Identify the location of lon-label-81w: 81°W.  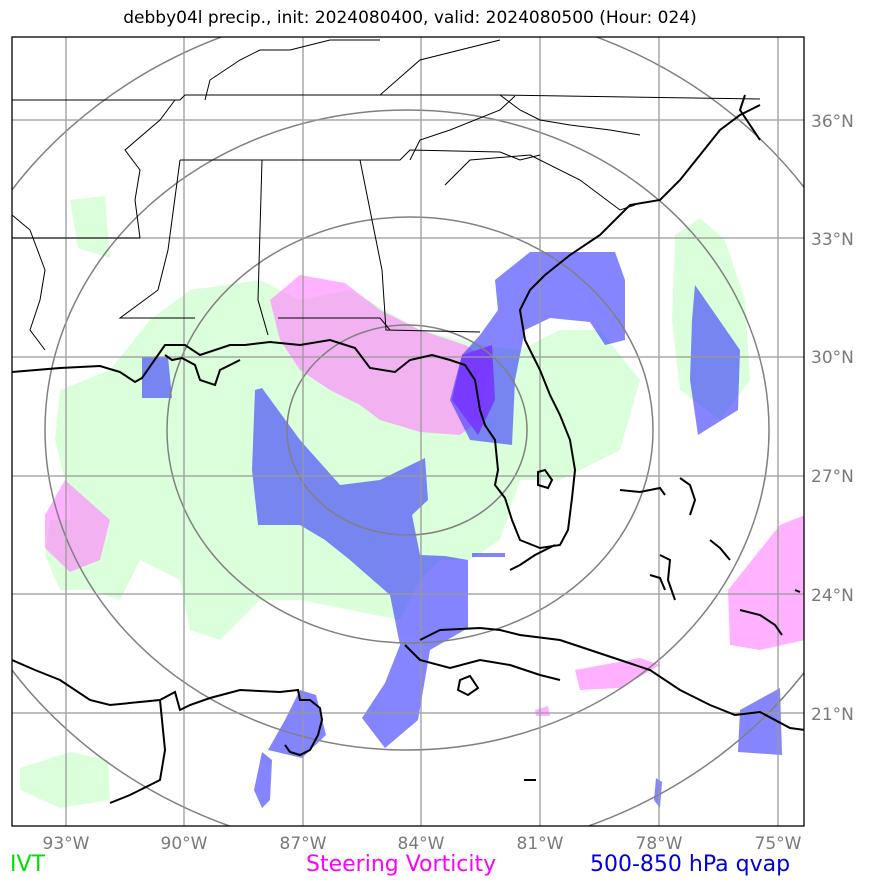
(540, 844).